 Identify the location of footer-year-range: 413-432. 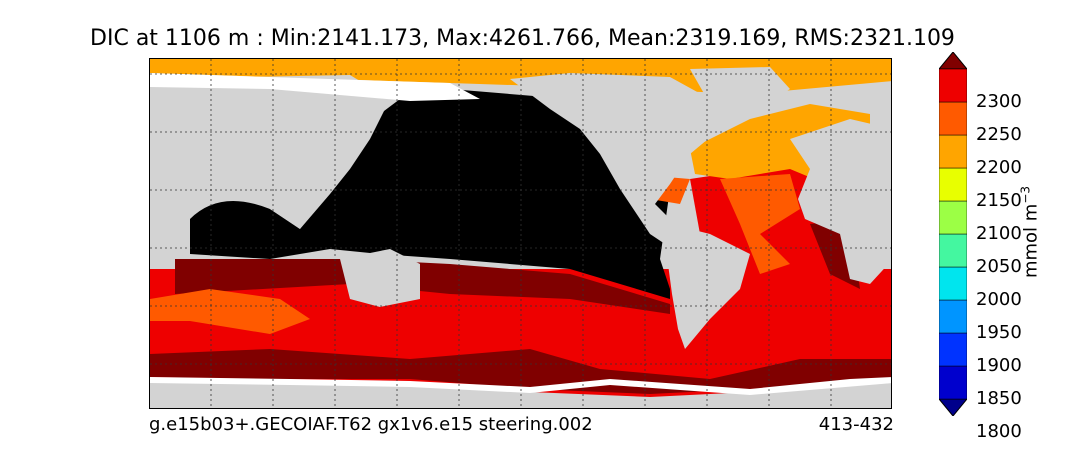
(856, 424).